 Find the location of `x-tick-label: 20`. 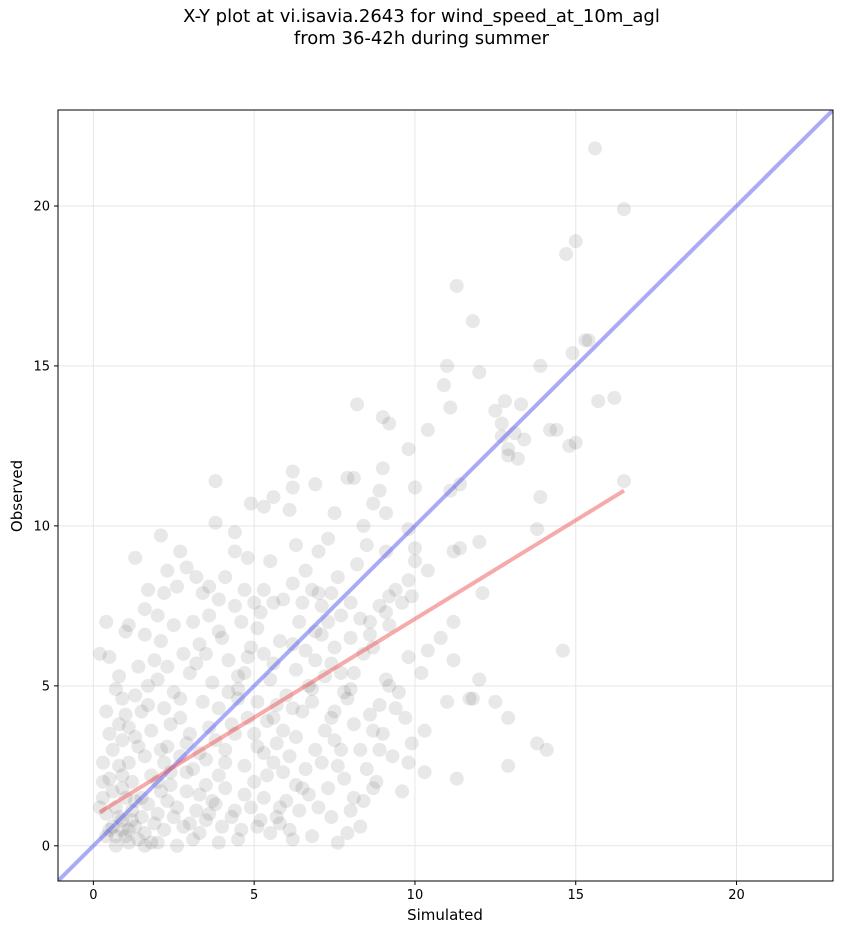

x-tick-label: 20 is located at coordinates (736, 895).